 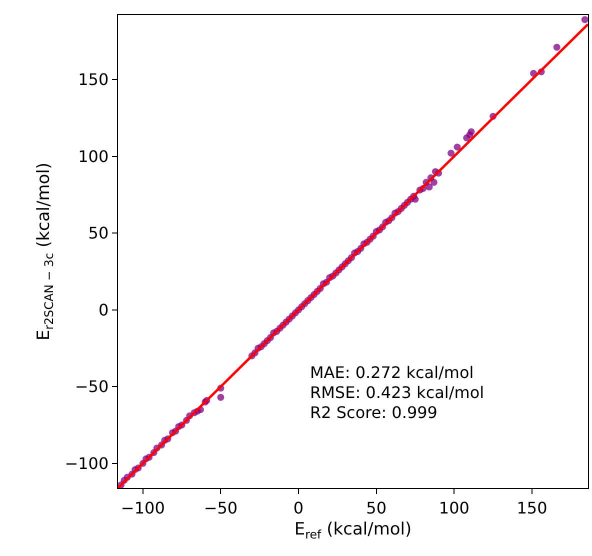 I want to click on y-tick-label: 0, so click(x=103, y=310).